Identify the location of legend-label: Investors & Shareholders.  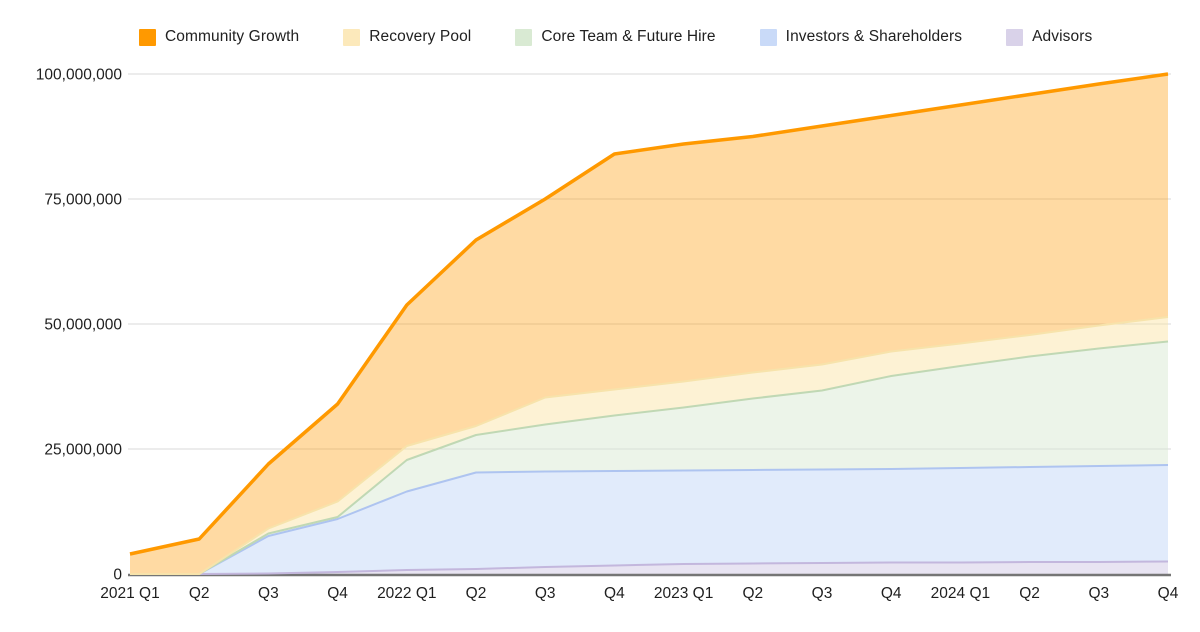
(874, 36).